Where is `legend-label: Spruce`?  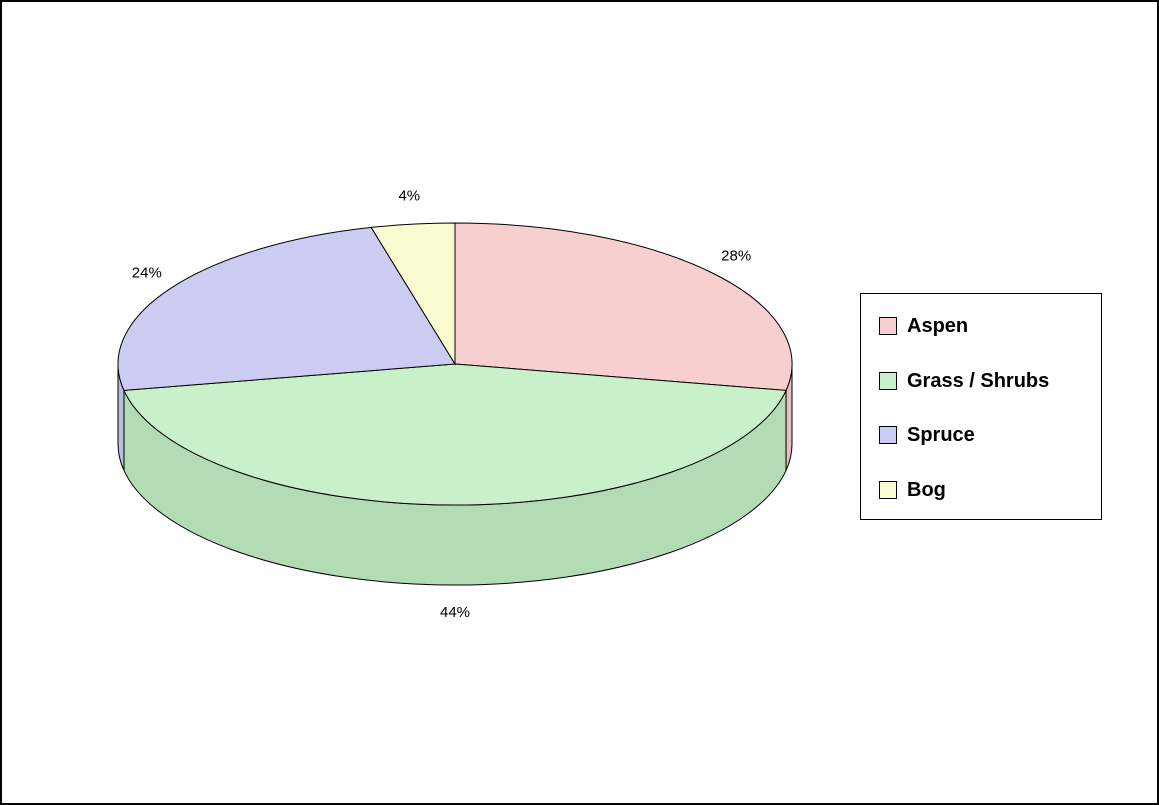 legend-label: Spruce is located at coordinates (941, 434).